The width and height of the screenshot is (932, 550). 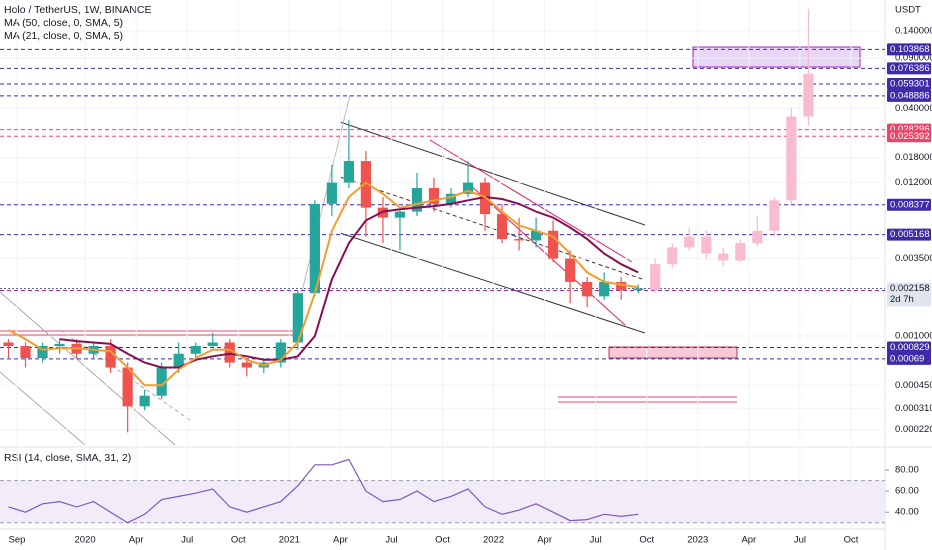 I want to click on x-tick-label: Sep, so click(x=17, y=540).